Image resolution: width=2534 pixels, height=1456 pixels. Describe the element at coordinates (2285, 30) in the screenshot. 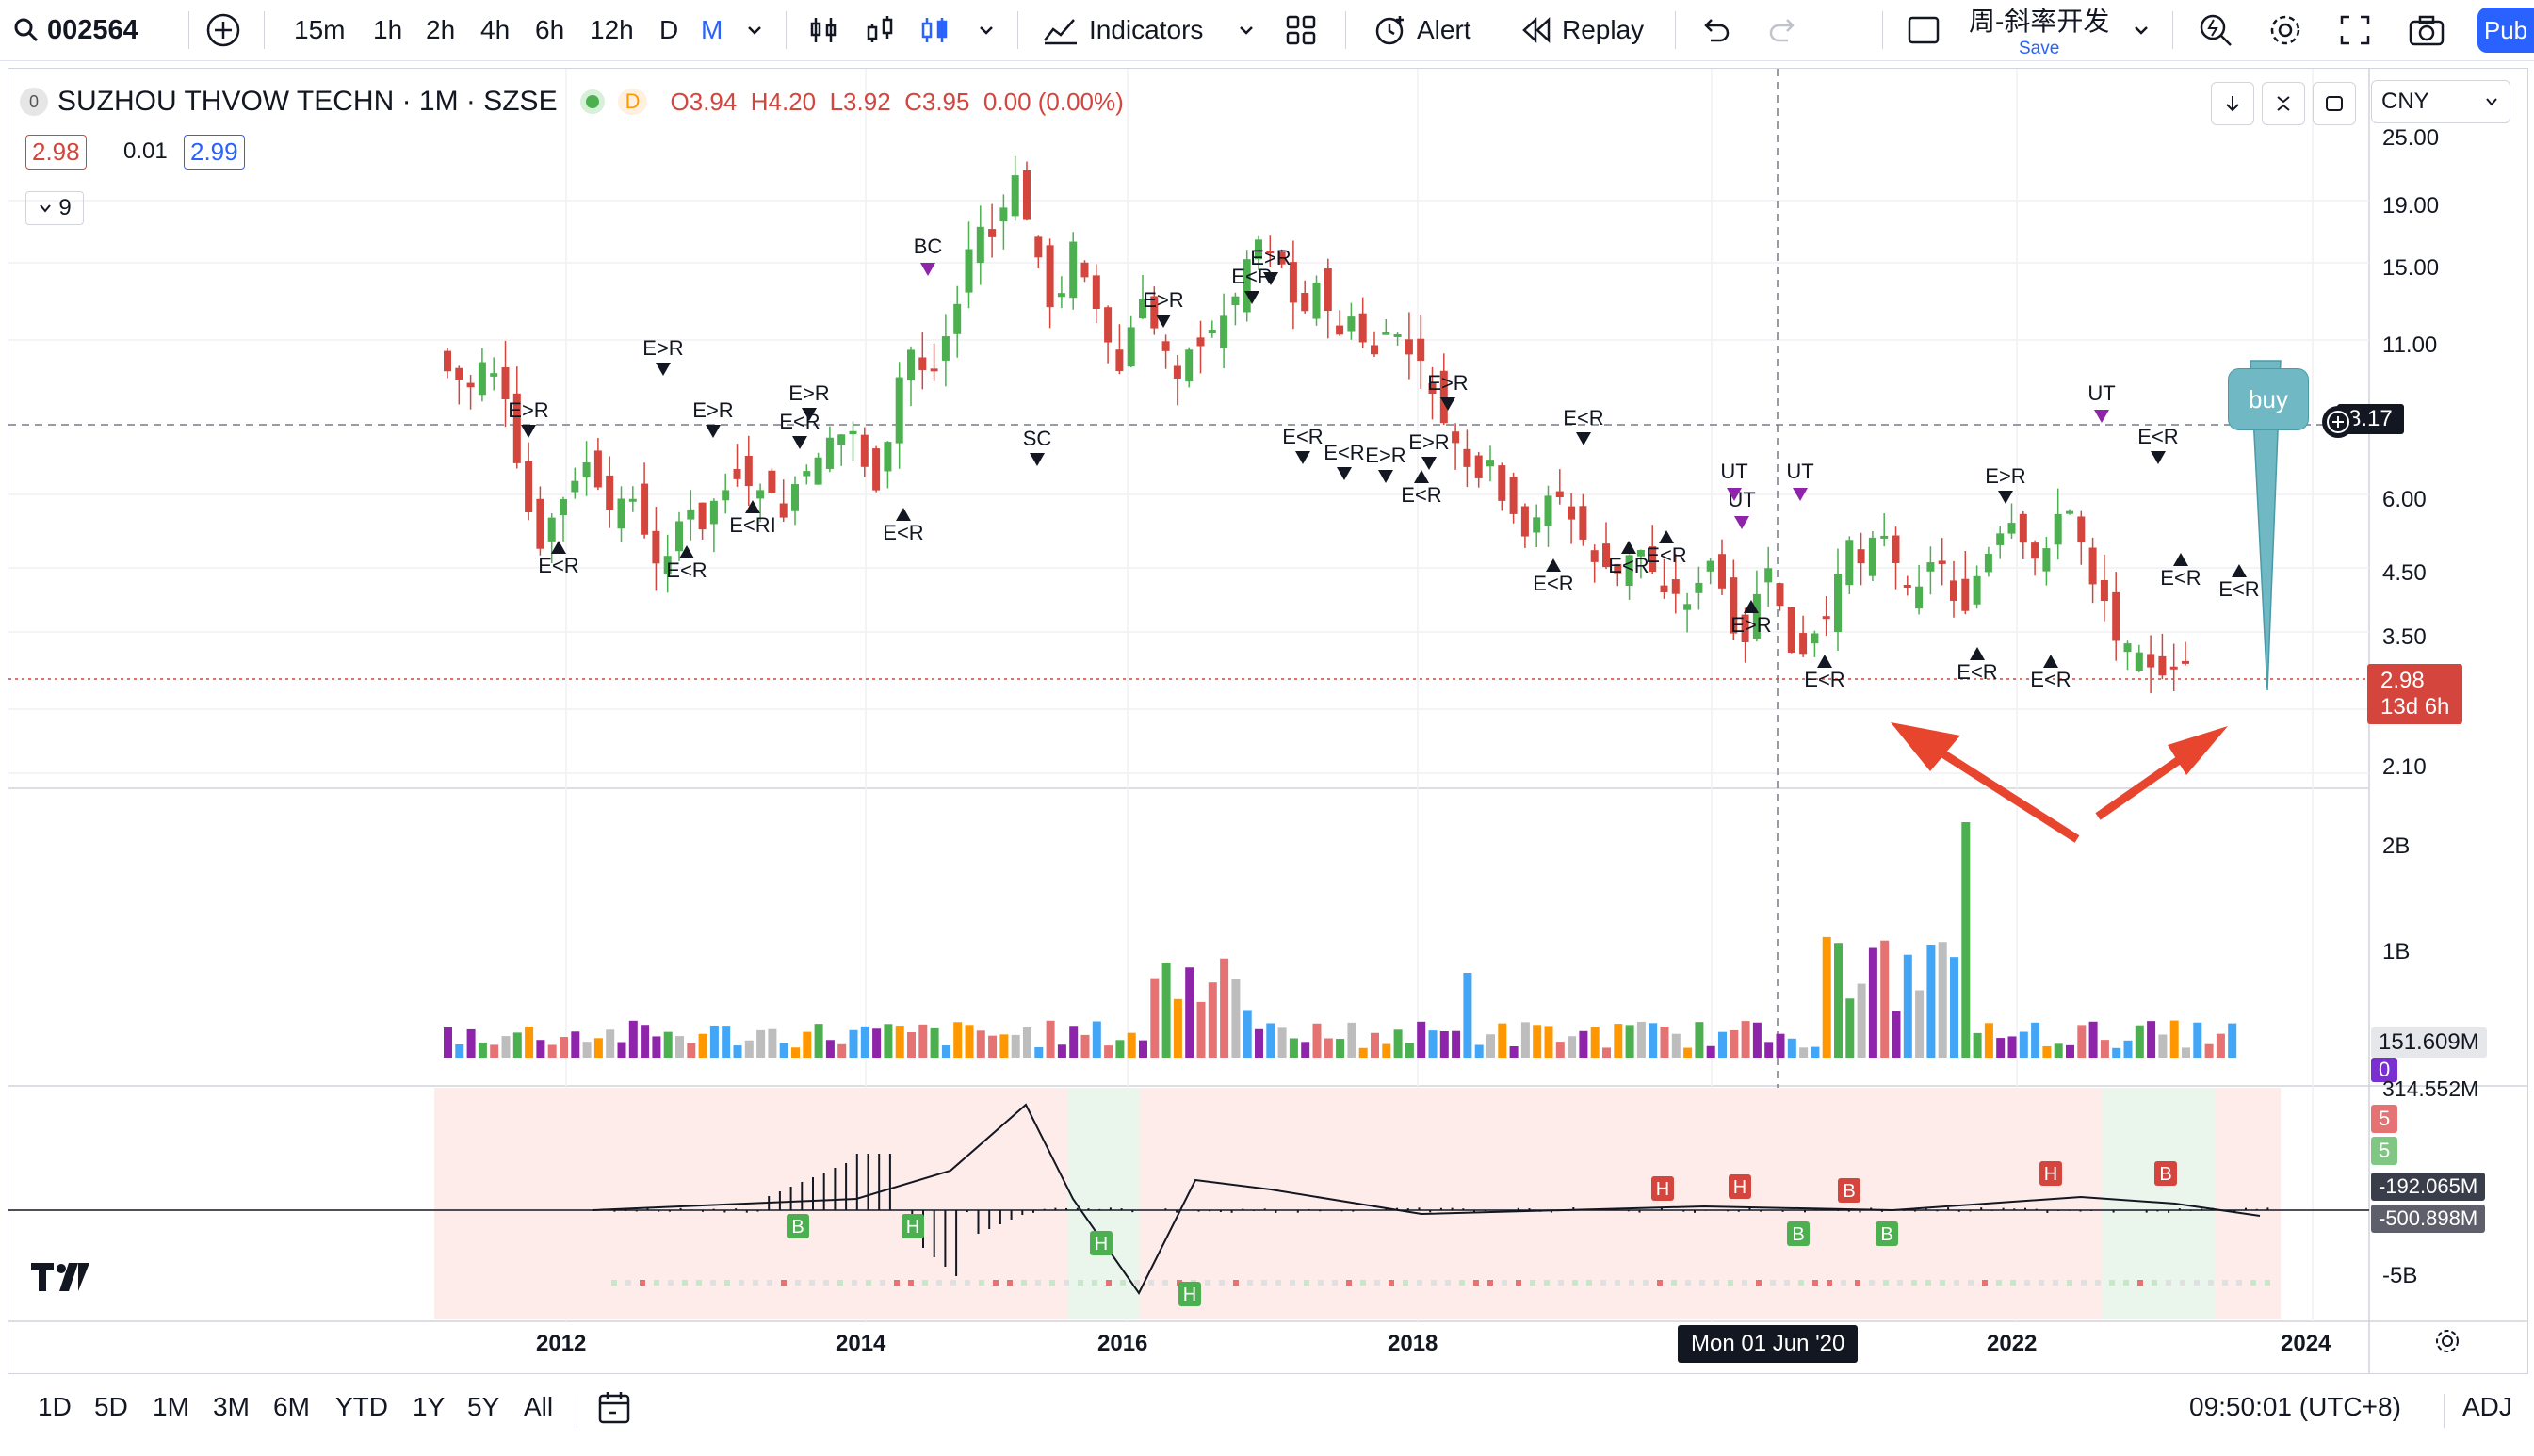

I see `settings-button` at that location.